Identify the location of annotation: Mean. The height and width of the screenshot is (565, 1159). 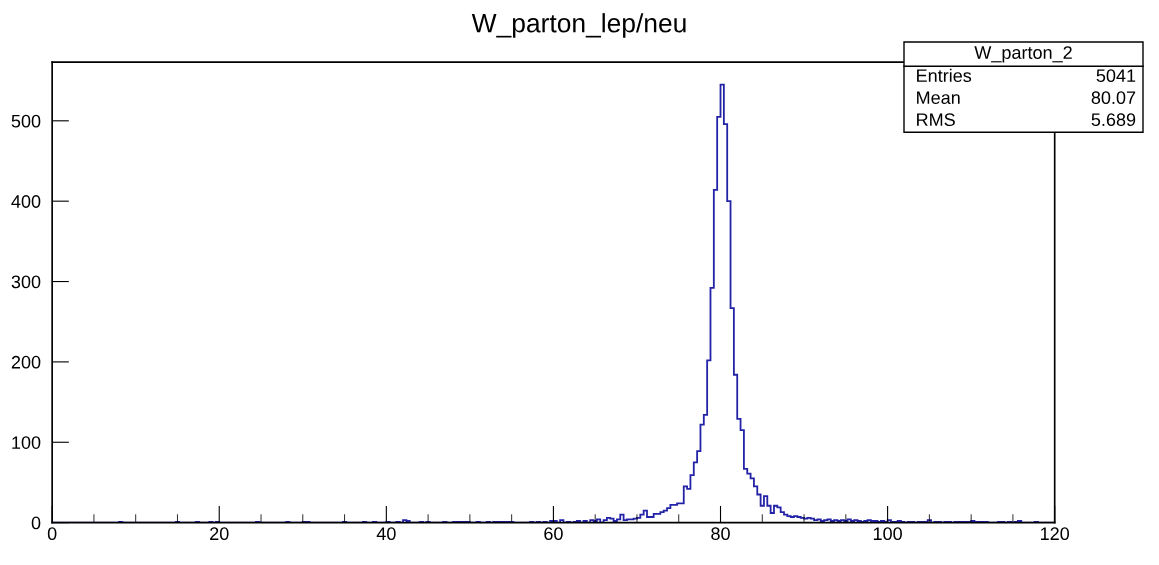
(938, 98).